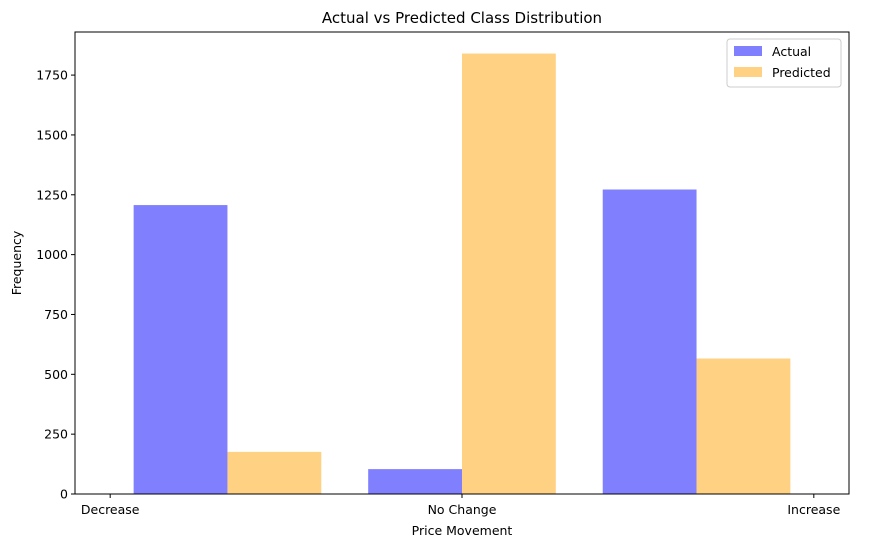  Describe the element at coordinates (64, 494) in the screenshot. I see `y-tick-label: 0` at that location.